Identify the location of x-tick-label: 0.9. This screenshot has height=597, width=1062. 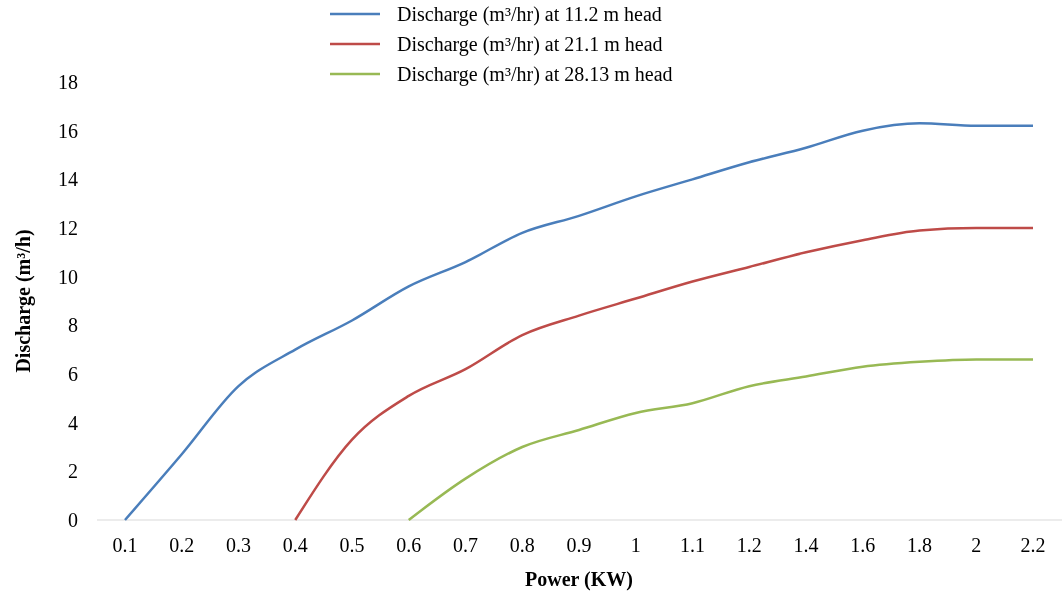
(579, 545).